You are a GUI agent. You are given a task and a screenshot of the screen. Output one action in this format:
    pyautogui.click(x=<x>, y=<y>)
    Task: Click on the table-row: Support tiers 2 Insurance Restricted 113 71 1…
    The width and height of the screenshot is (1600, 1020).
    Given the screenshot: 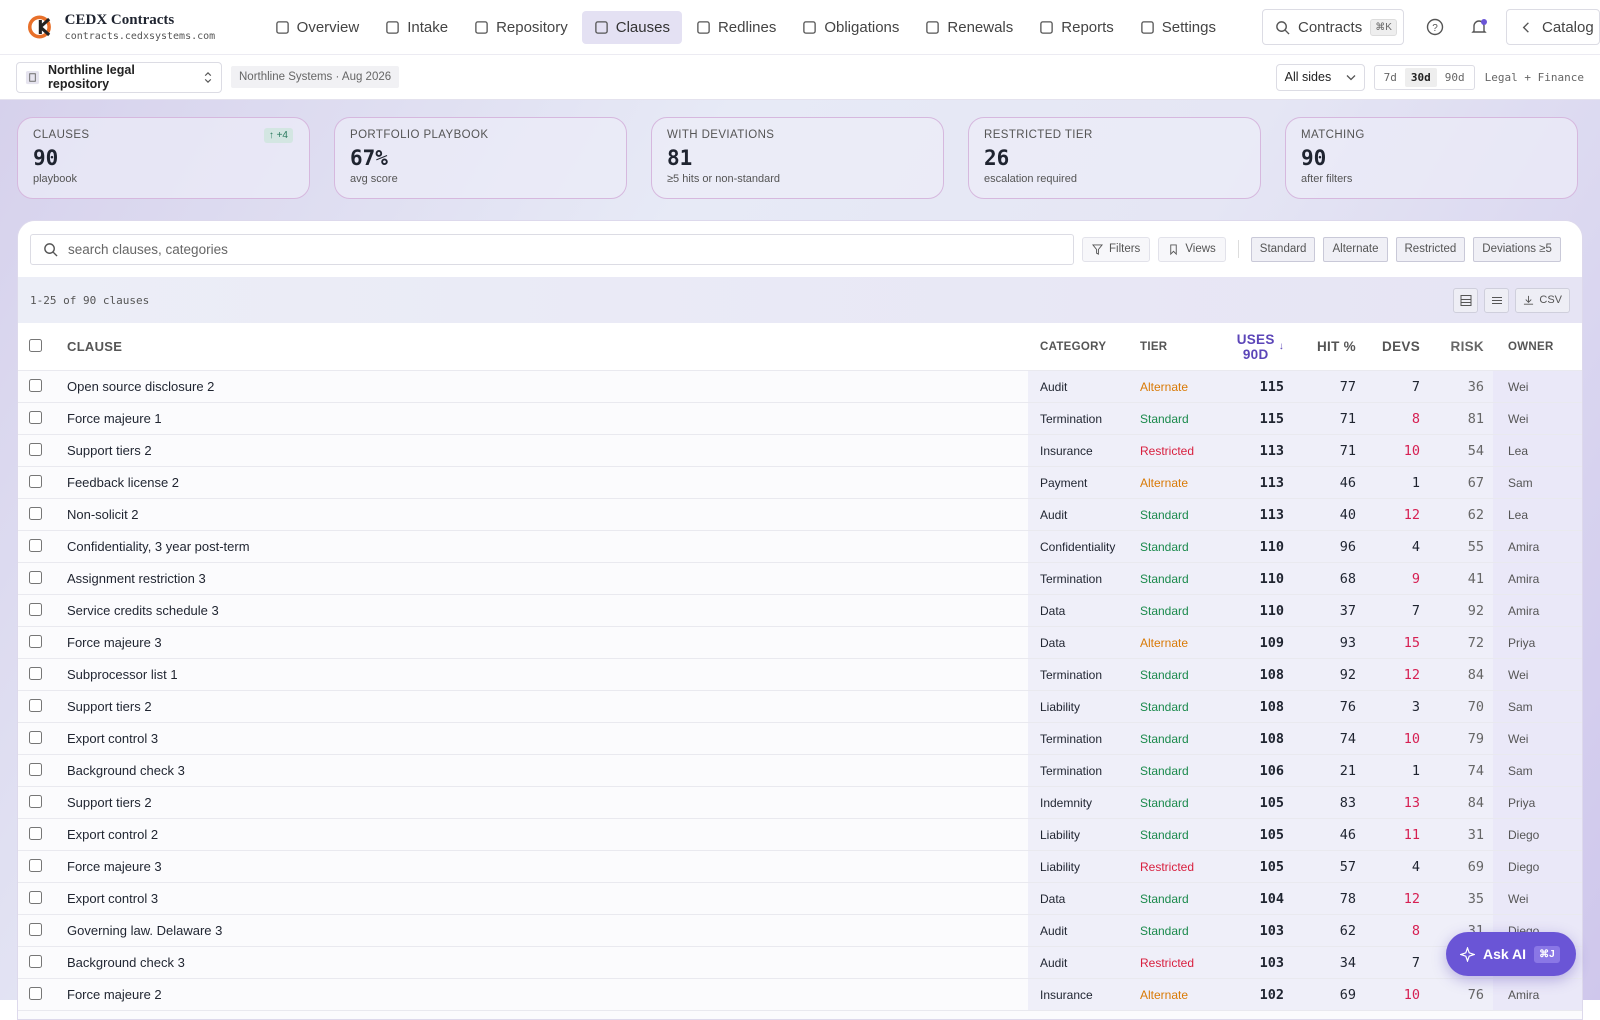 What is the action you would take?
    pyautogui.click(x=800, y=451)
    